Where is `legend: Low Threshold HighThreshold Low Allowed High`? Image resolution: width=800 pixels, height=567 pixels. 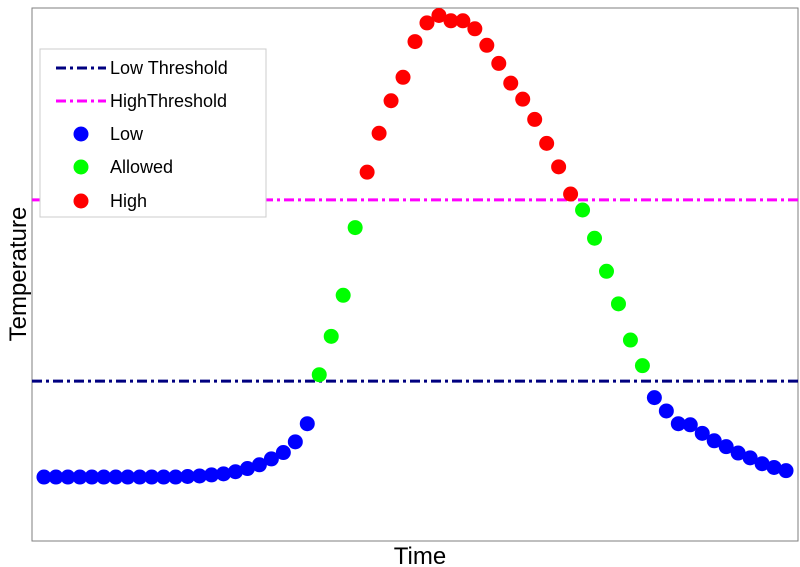
legend: Low Threshold HighThreshold Low Allowed High is located at coordinates (153, 133).